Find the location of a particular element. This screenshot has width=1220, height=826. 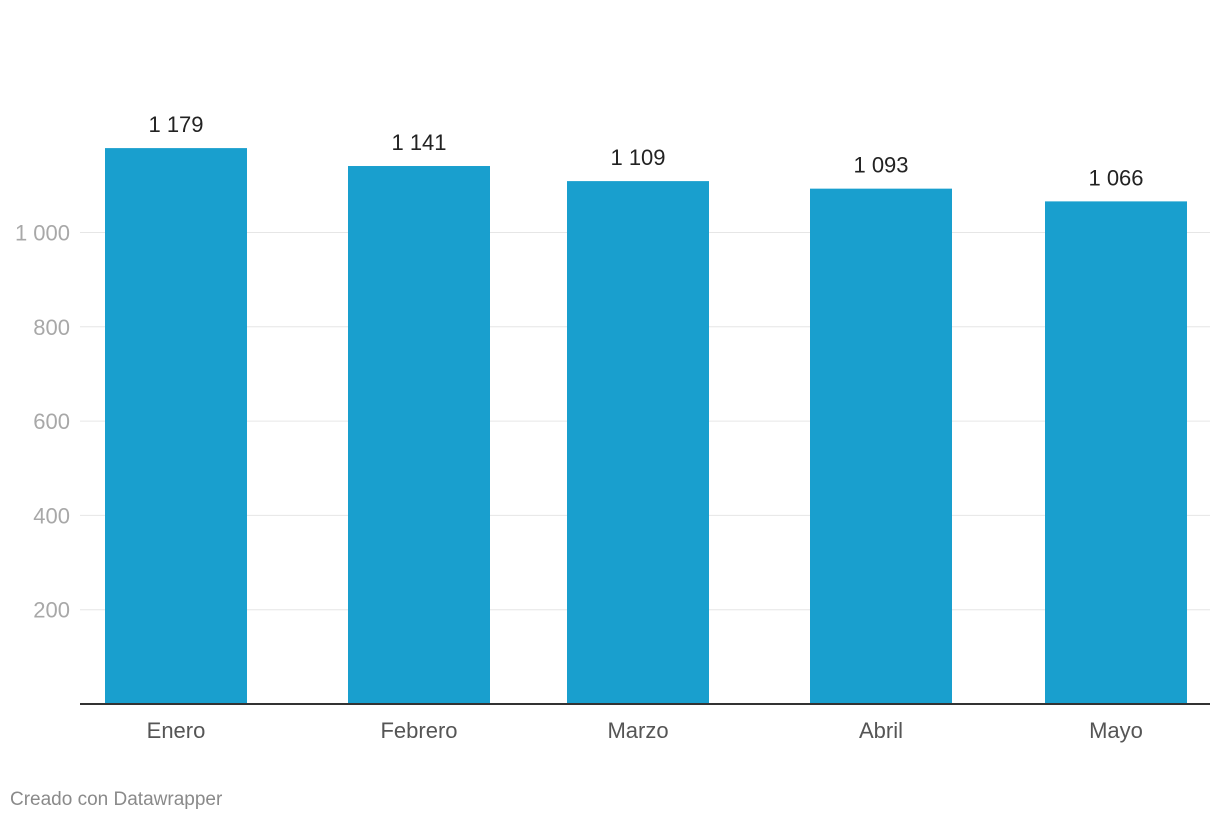

y-axis-ticks: 200 400 600 800 1 000 is located at coordinates (42, 422).